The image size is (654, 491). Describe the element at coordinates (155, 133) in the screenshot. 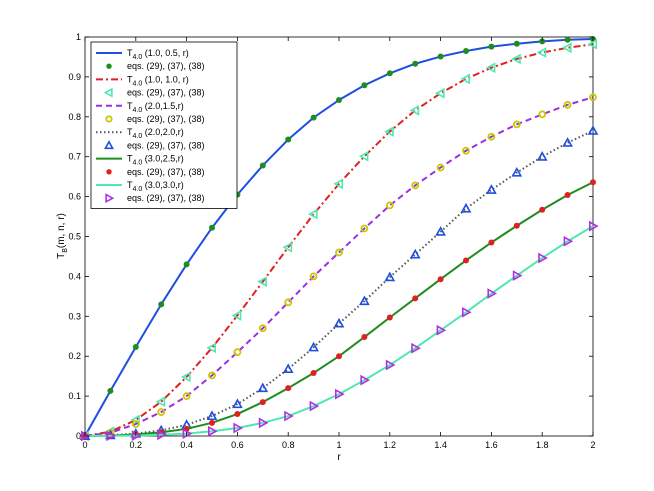

I see `legend-label: T4.0 (2.0,2.0,r)` at that location.